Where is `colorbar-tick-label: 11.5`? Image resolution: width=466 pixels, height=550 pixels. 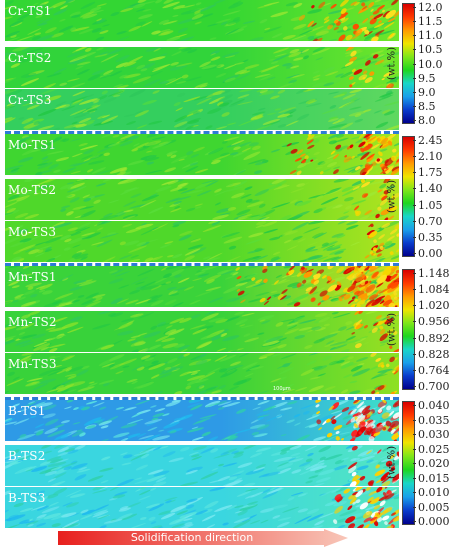 colorbar-tick-label: 11.5 is located at coordinates (428, 22).